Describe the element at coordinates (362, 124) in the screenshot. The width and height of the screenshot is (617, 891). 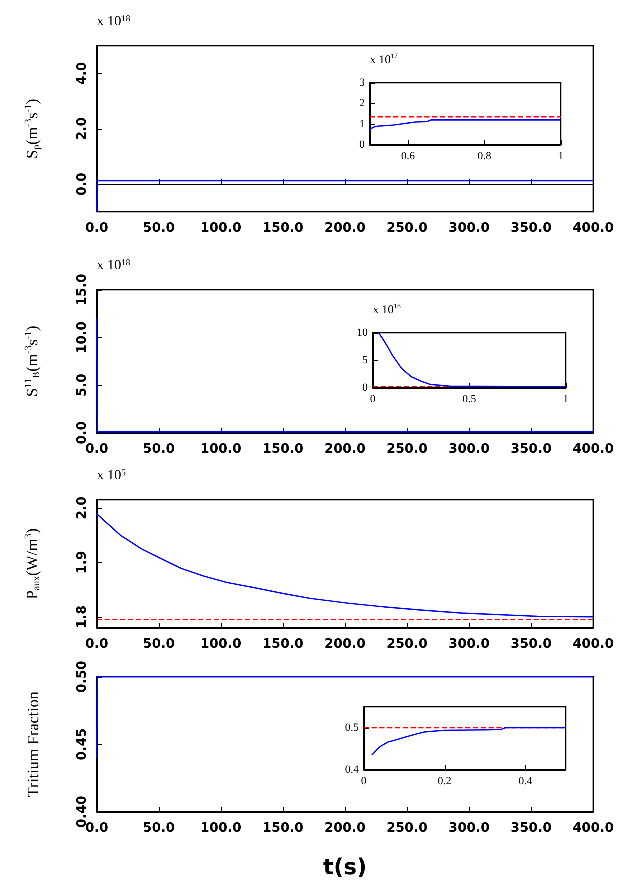
I see `y-tick-label: 1` at that location.